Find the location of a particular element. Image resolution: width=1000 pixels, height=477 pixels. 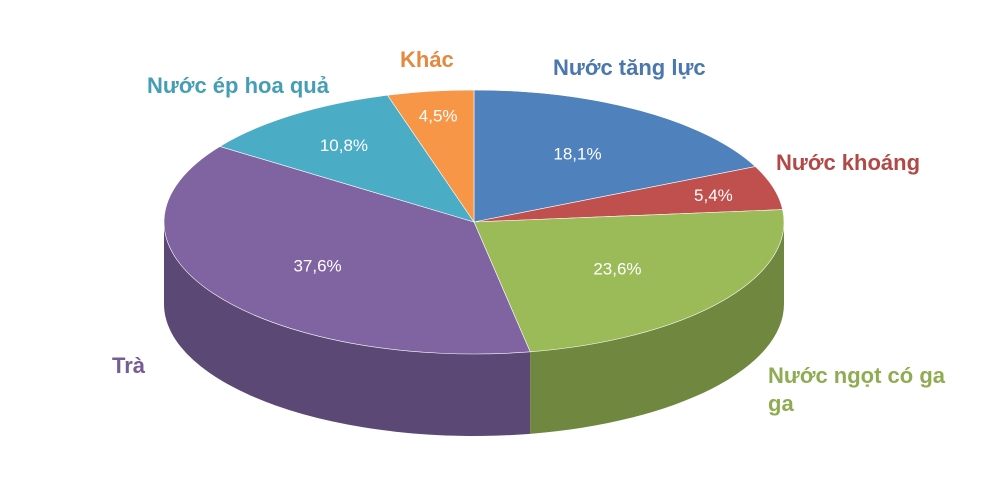

category-label: Nước tăng lực is located at coordinates (629, 67).